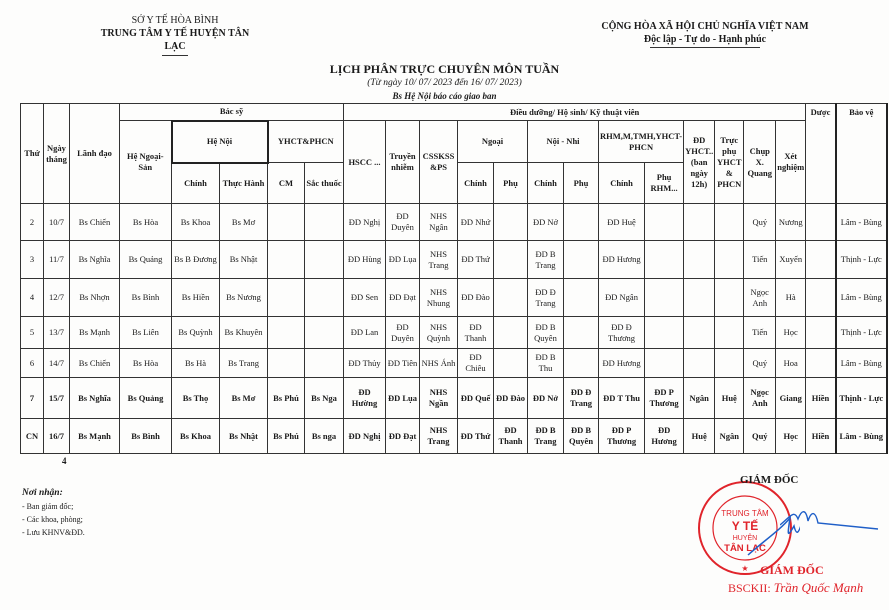 The width and height of the screenshot is (889, 610). What do you see at coordinates (243, 332) in the screenshot?
I see `cell-noi-thuc-hanh: Bs Khuyên` at bounding box center [243, 332].